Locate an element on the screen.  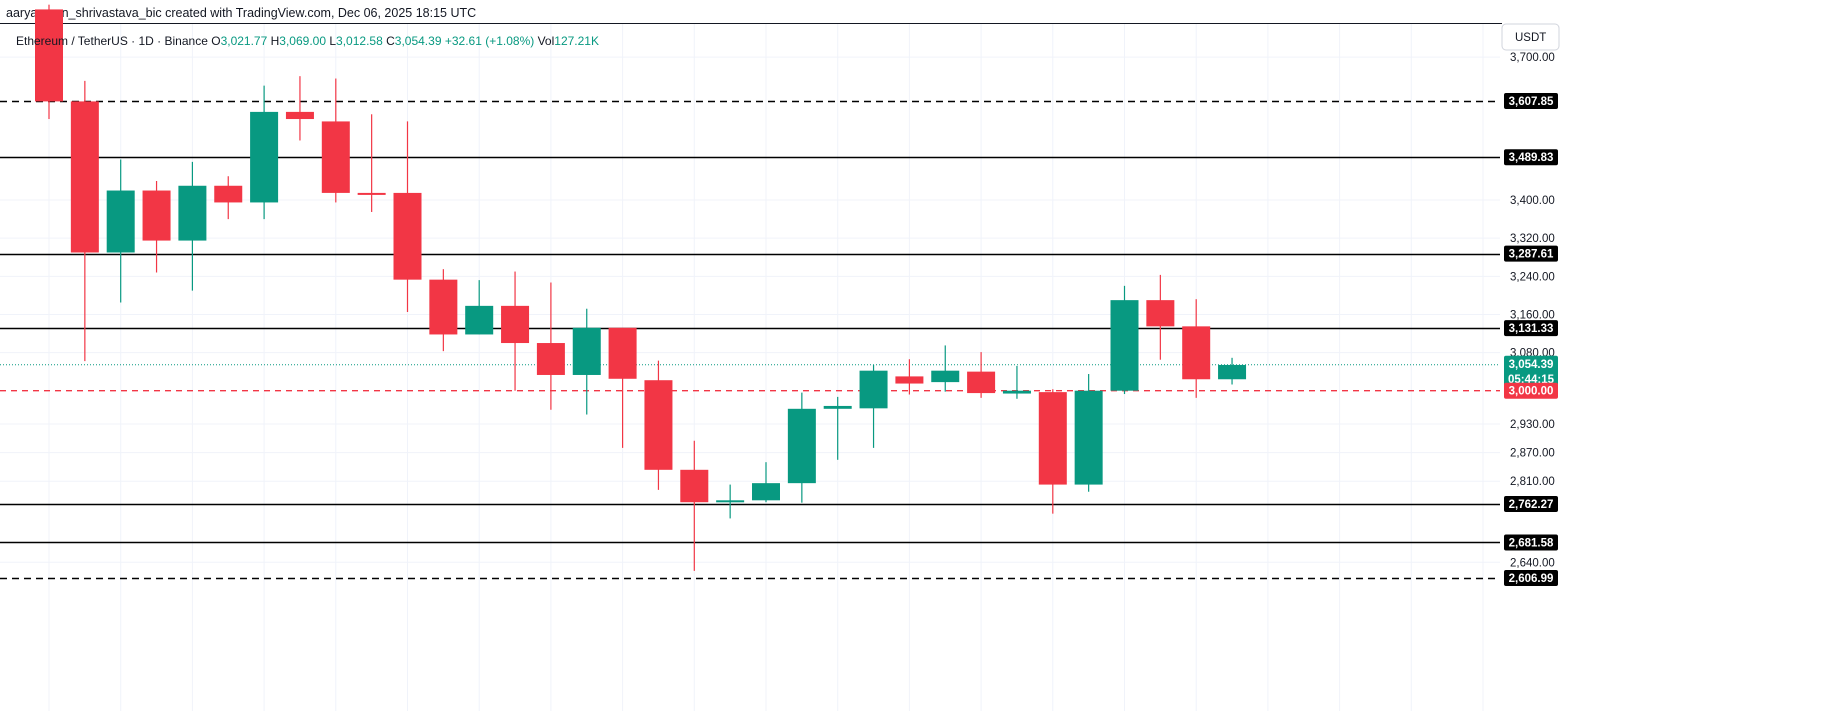
y-tick-label: 2,930.00 is located at coordinates (1532, 425).